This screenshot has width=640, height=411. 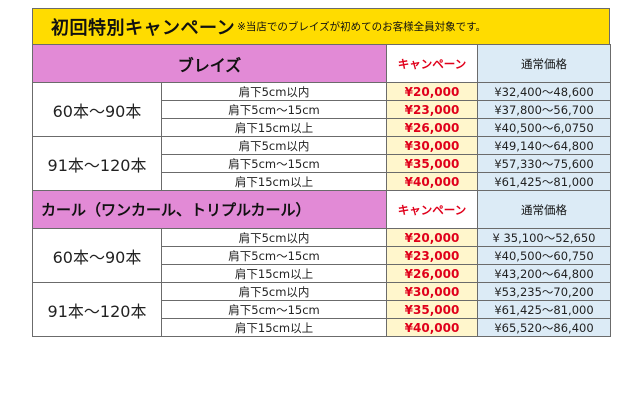 What do you see at coordinates (544, 255) in the screenshot?
I see `regular-price: ¥40,500〜60,750` at bounding box center [544, 255].